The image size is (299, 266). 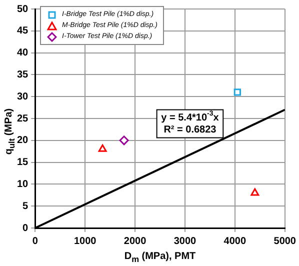 I want to click on y-tick-label: 50, so click(x=23, y=9).